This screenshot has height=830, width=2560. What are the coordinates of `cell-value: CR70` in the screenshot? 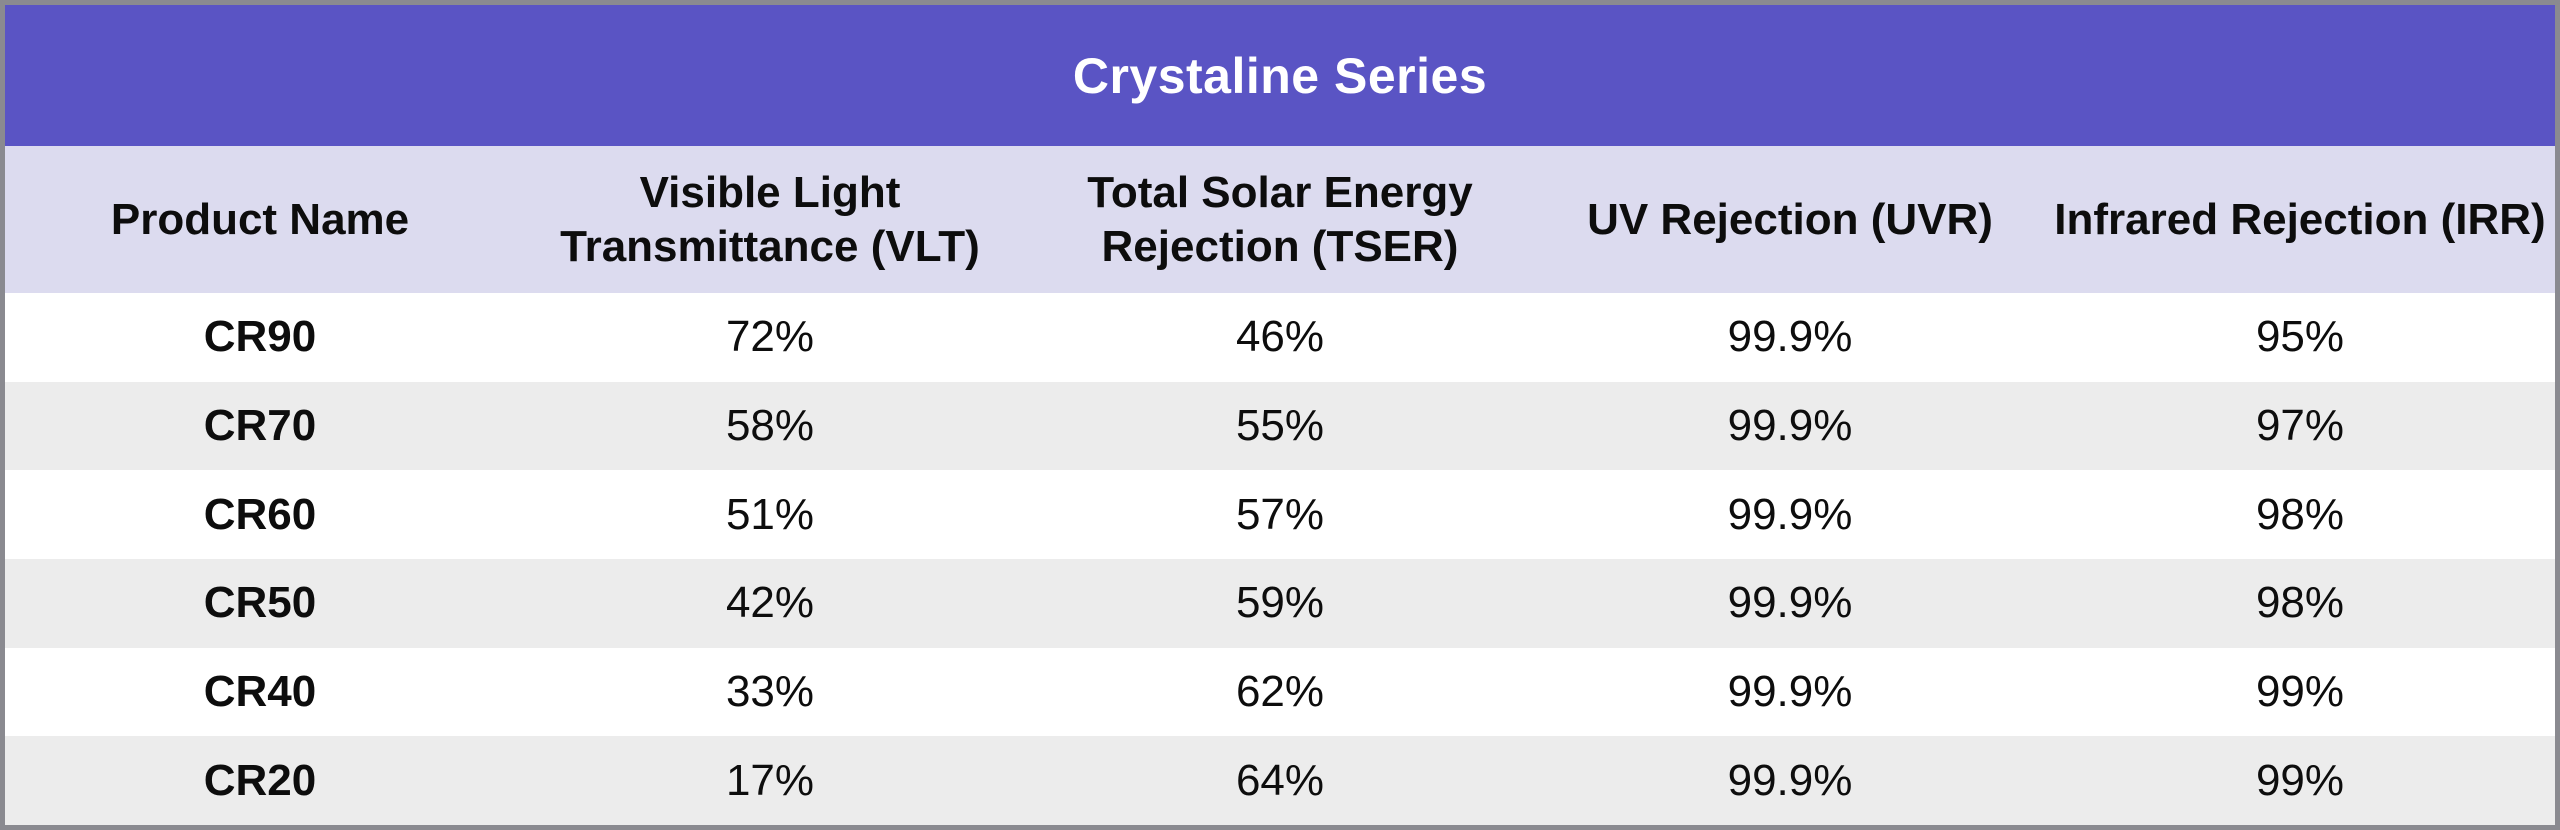 It's located at (260, 425).